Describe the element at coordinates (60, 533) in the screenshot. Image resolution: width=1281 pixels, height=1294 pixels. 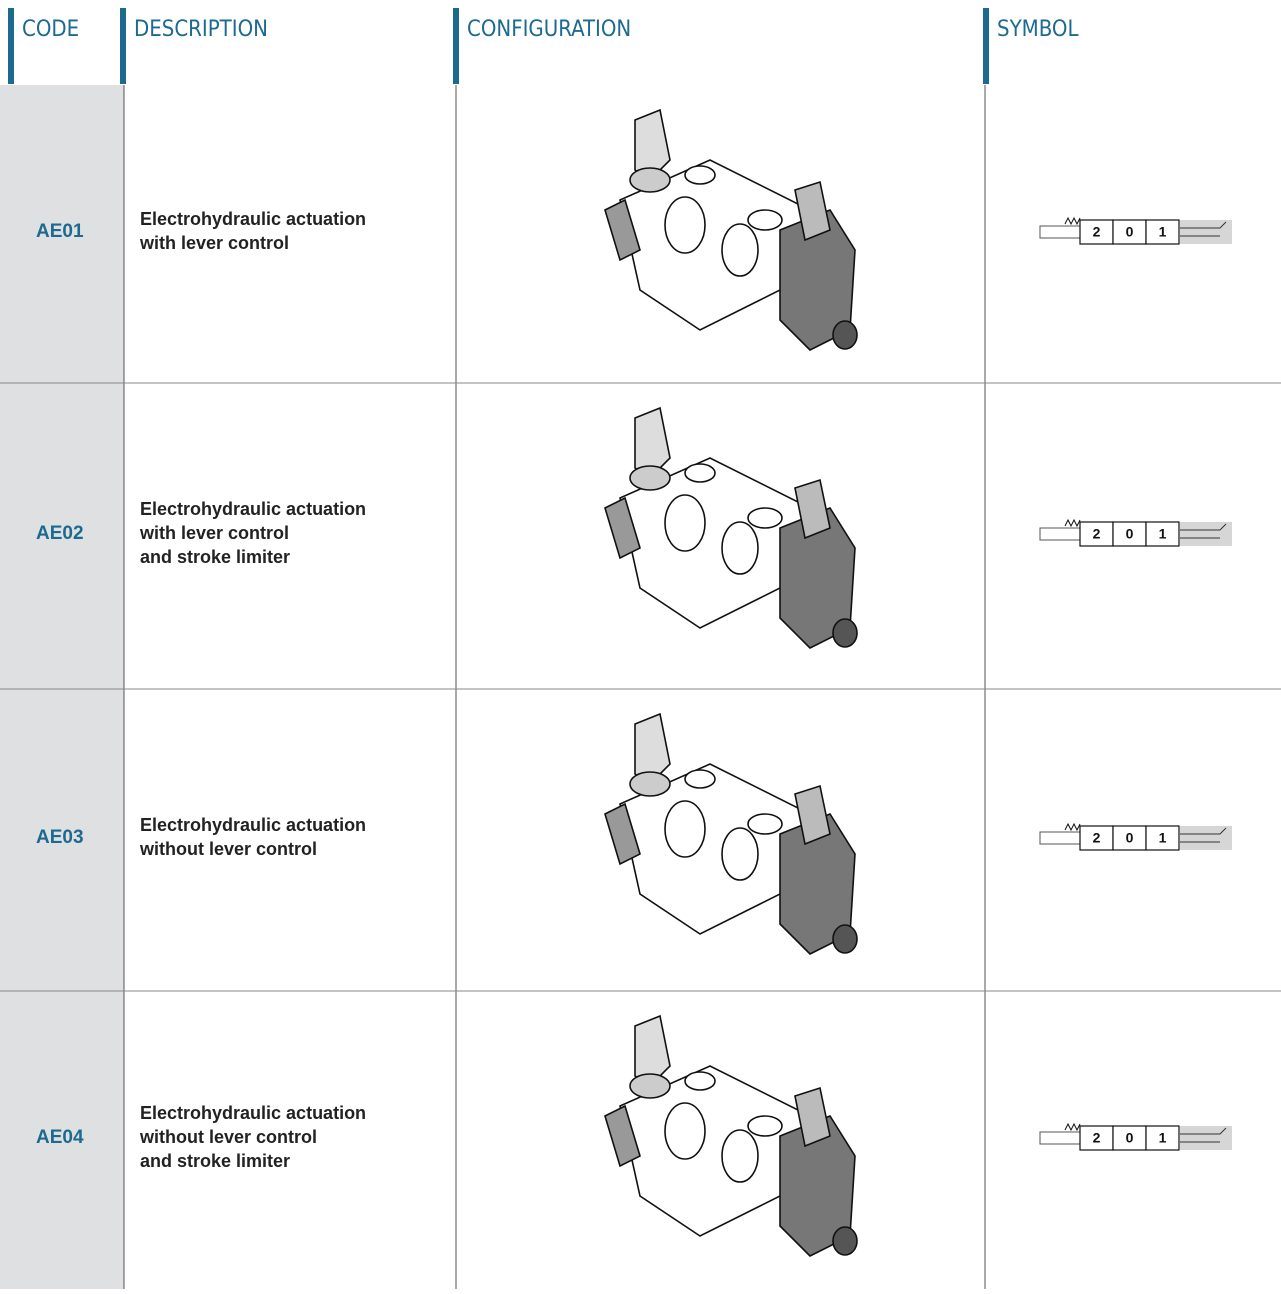
I see `code: AE02` at that location.